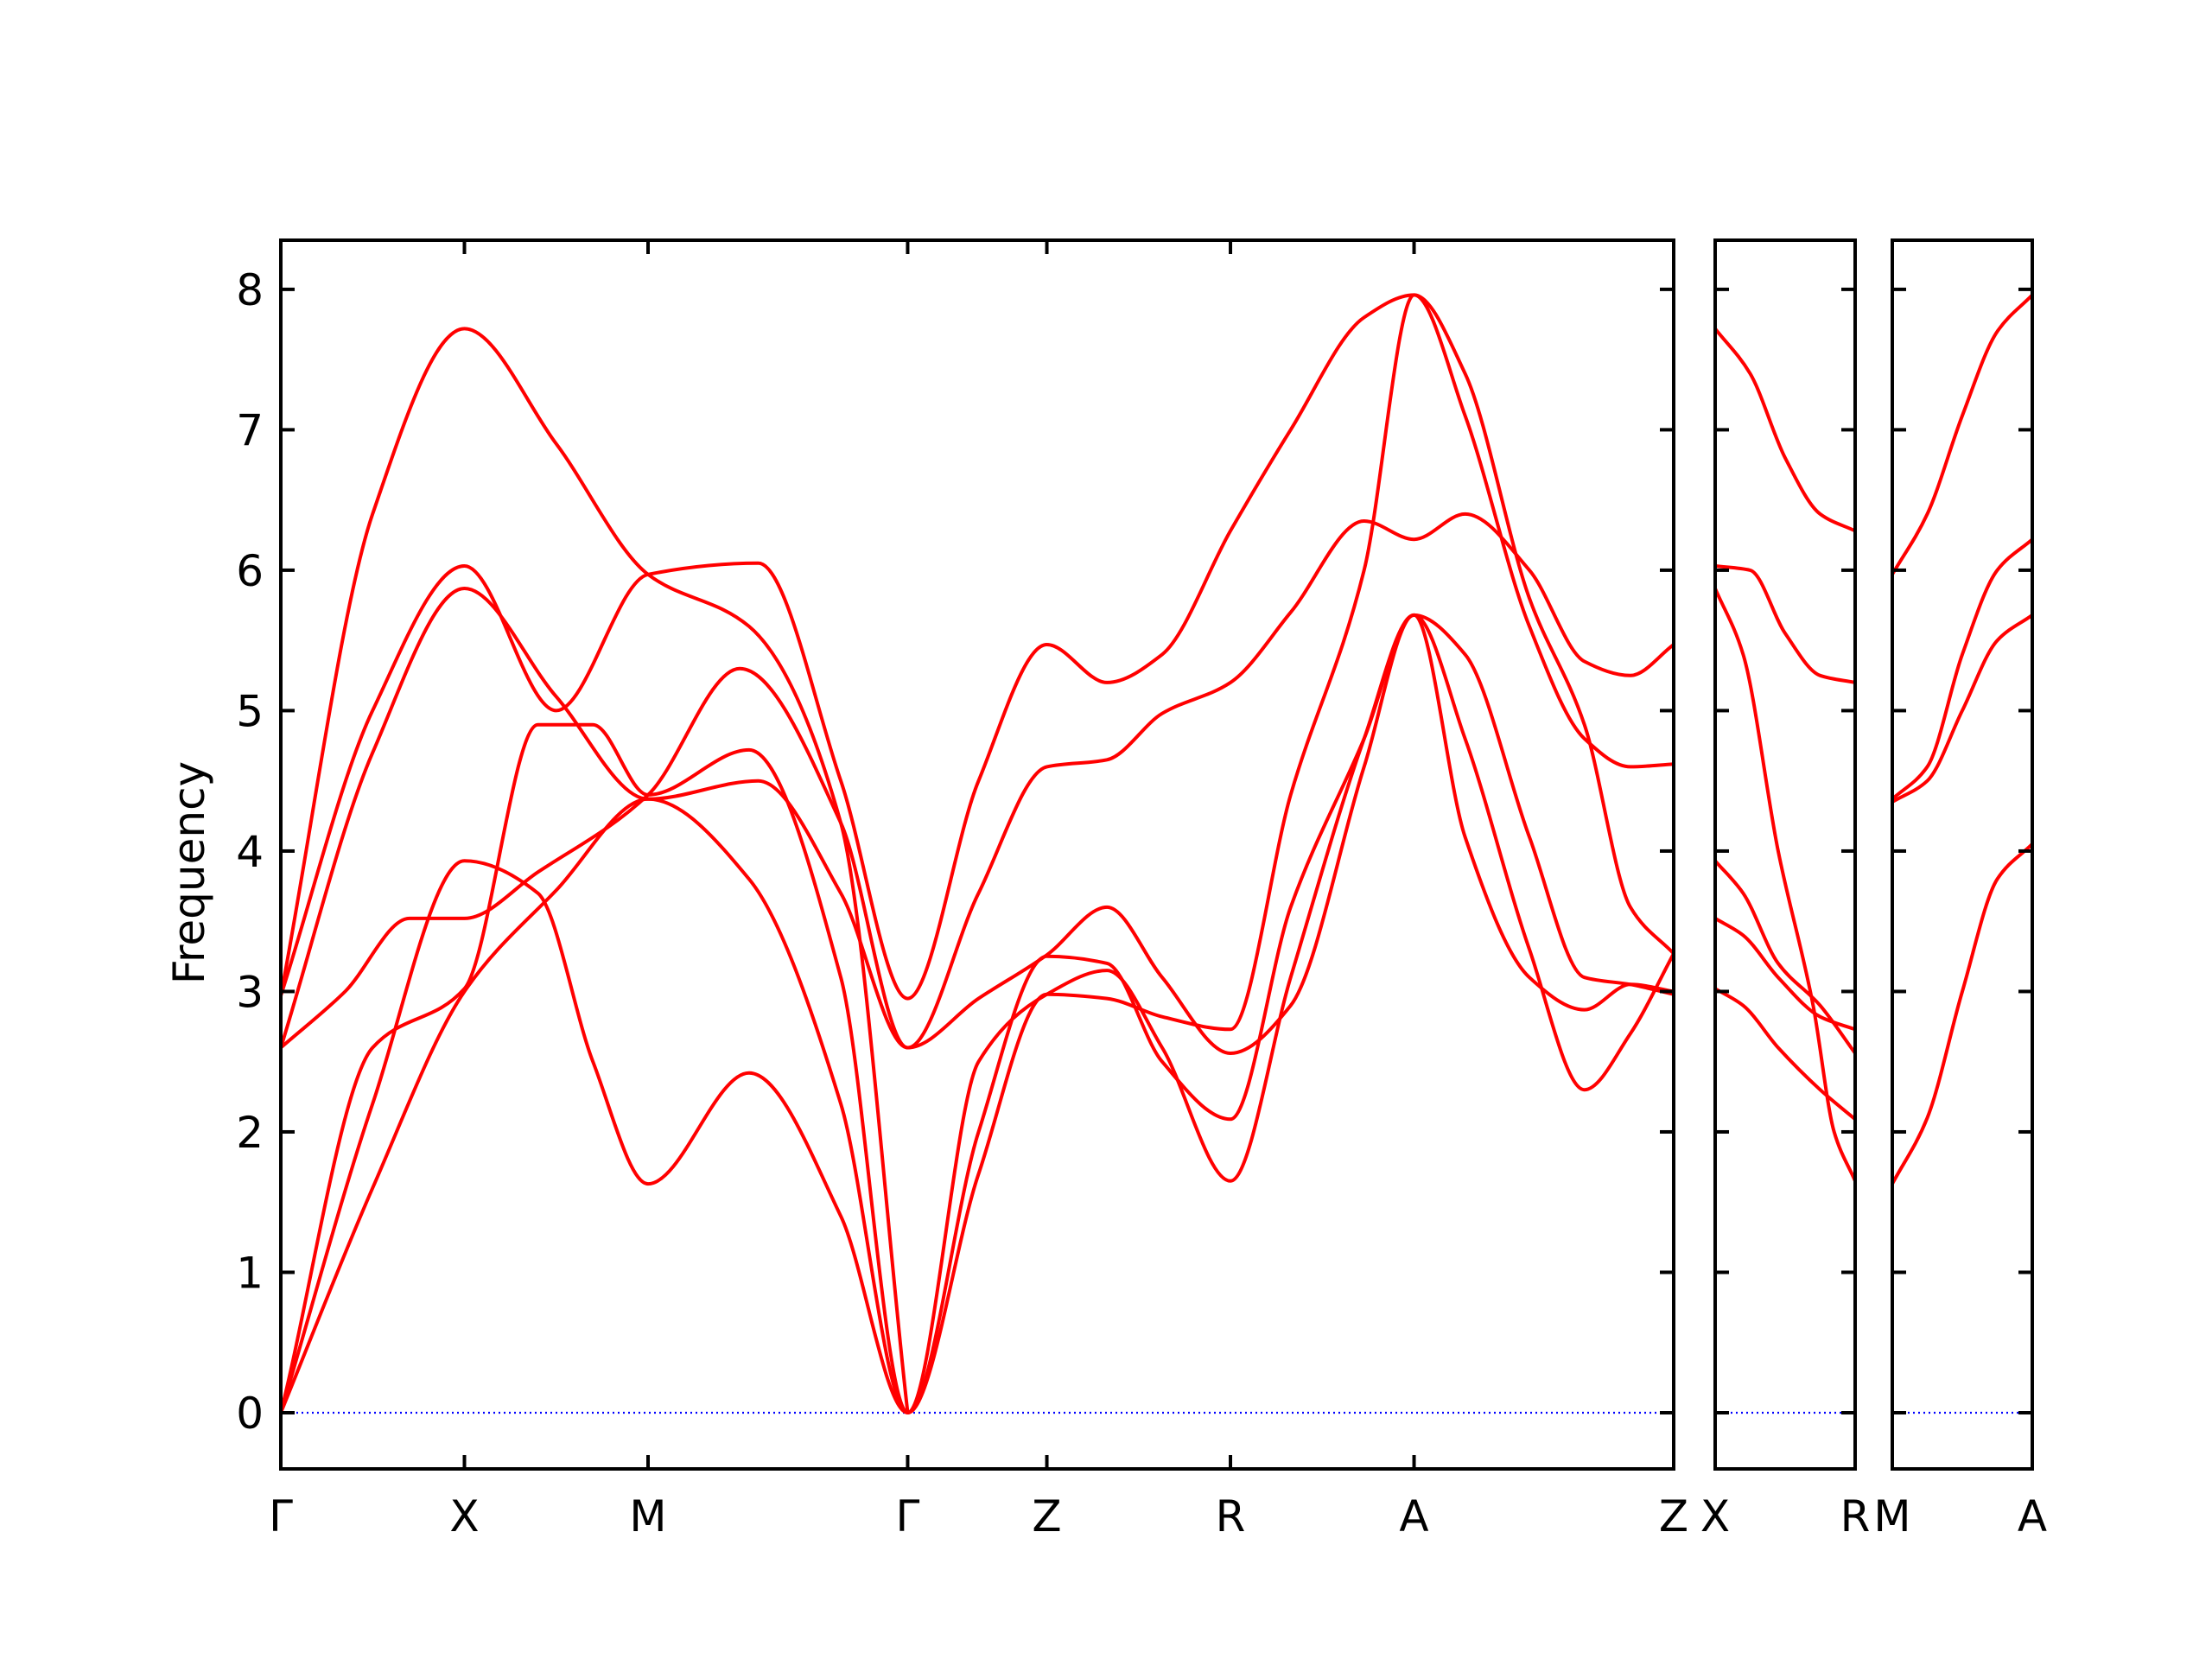 This screenshot has width=2212, height=1659. Describe the element at coordinates (250, 852) in the screenshot. I see `y-tick-label: 4` at that location.